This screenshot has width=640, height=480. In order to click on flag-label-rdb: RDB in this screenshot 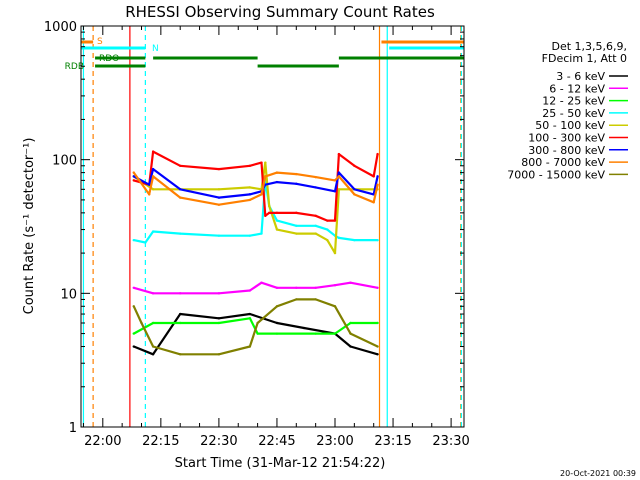, I will do `click(74, 67)`.